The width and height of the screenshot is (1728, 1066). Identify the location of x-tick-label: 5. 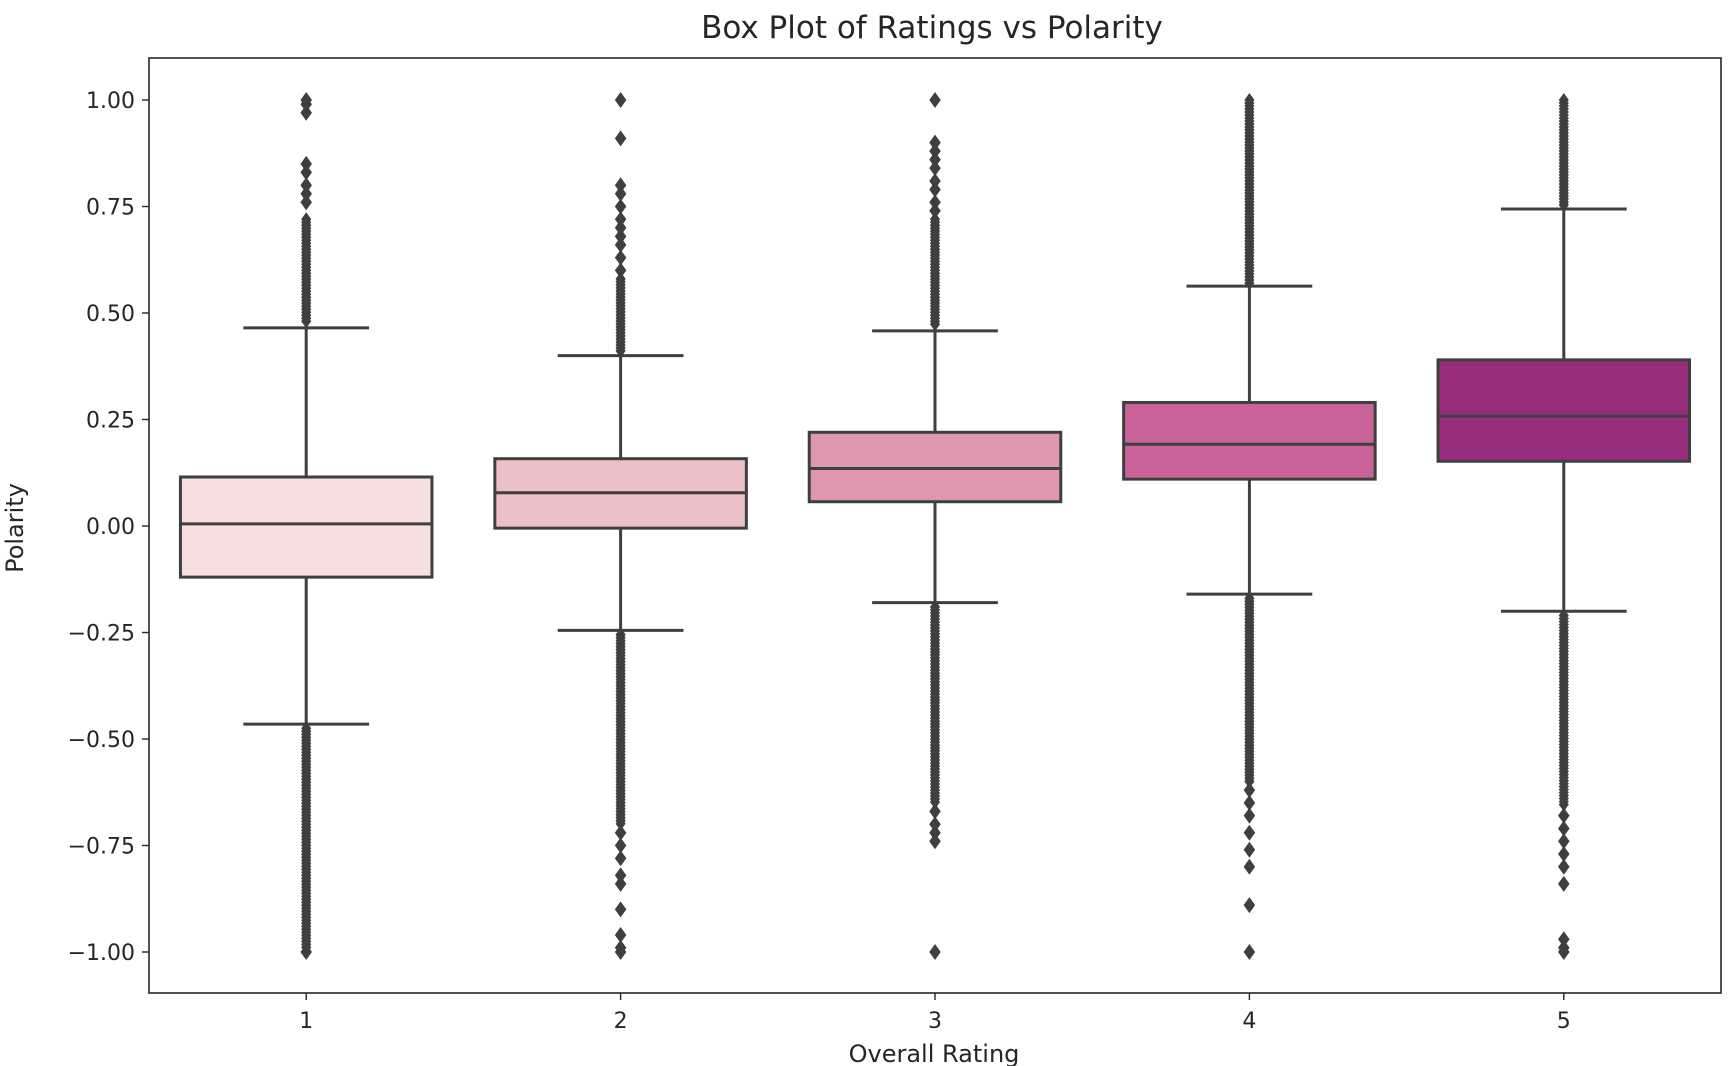
(1564, 1021).